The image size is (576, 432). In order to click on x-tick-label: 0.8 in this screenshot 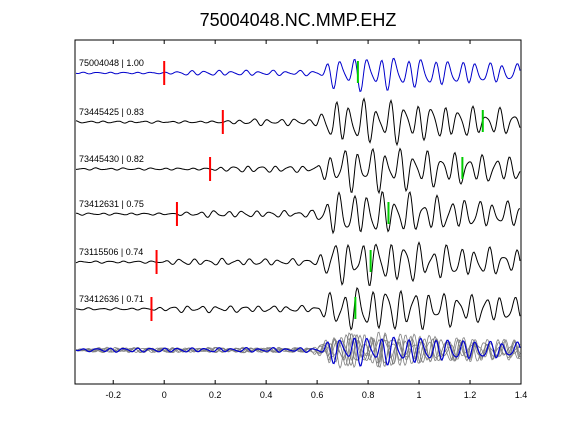, I will do `click(368, 395)`.